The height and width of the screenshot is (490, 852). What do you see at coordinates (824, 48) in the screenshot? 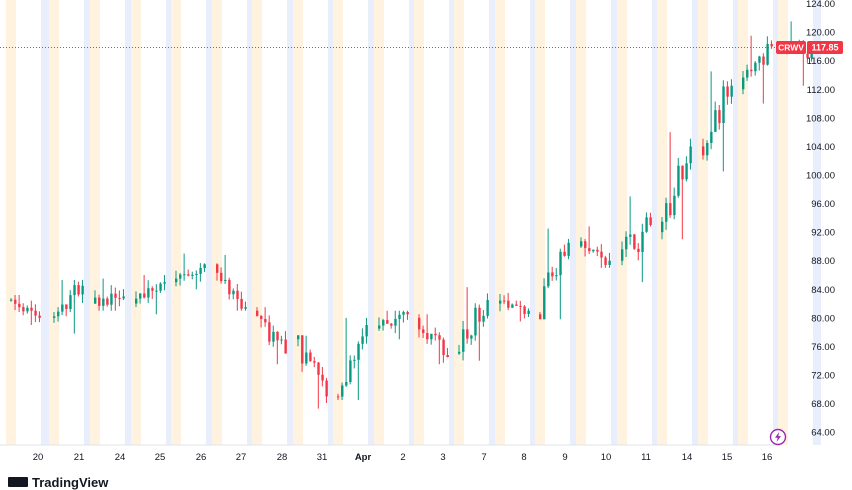
I see `last-price-tag-label: 117.85` at bounding box center [824, 48].